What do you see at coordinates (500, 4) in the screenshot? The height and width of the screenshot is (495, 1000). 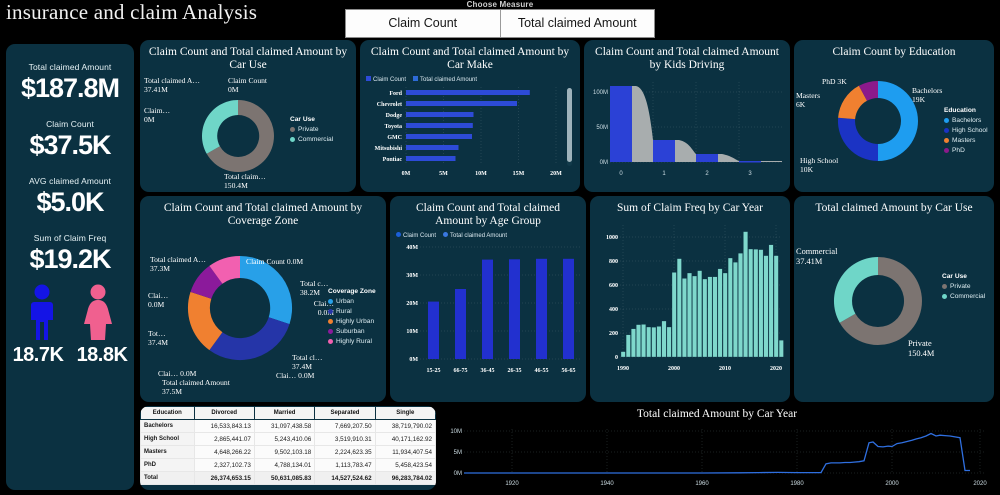 I see `choose-measure-label: Choose Measure` at bounding box center [500, 4].